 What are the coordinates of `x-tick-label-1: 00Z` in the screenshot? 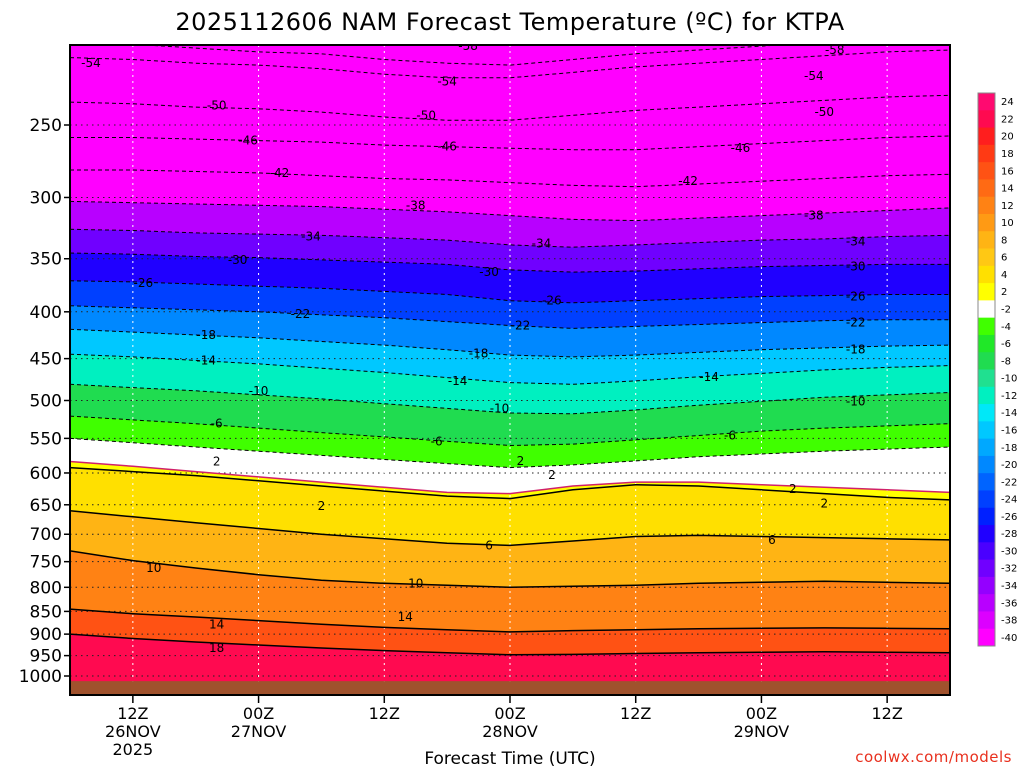 It's located at (258, 713).